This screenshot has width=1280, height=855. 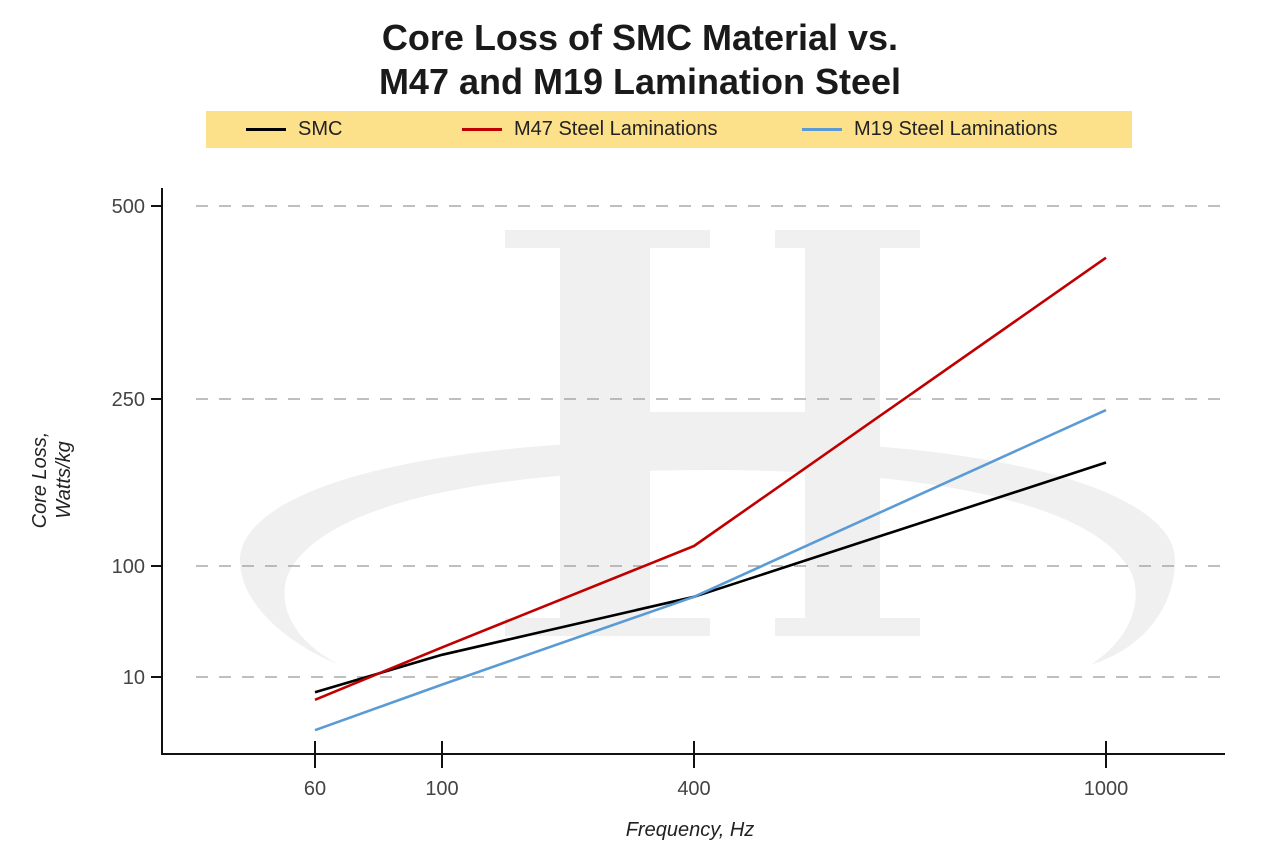 I want to click on title-line-2: M47 and M19 Lamination Steel, so click(x=640, y=81).